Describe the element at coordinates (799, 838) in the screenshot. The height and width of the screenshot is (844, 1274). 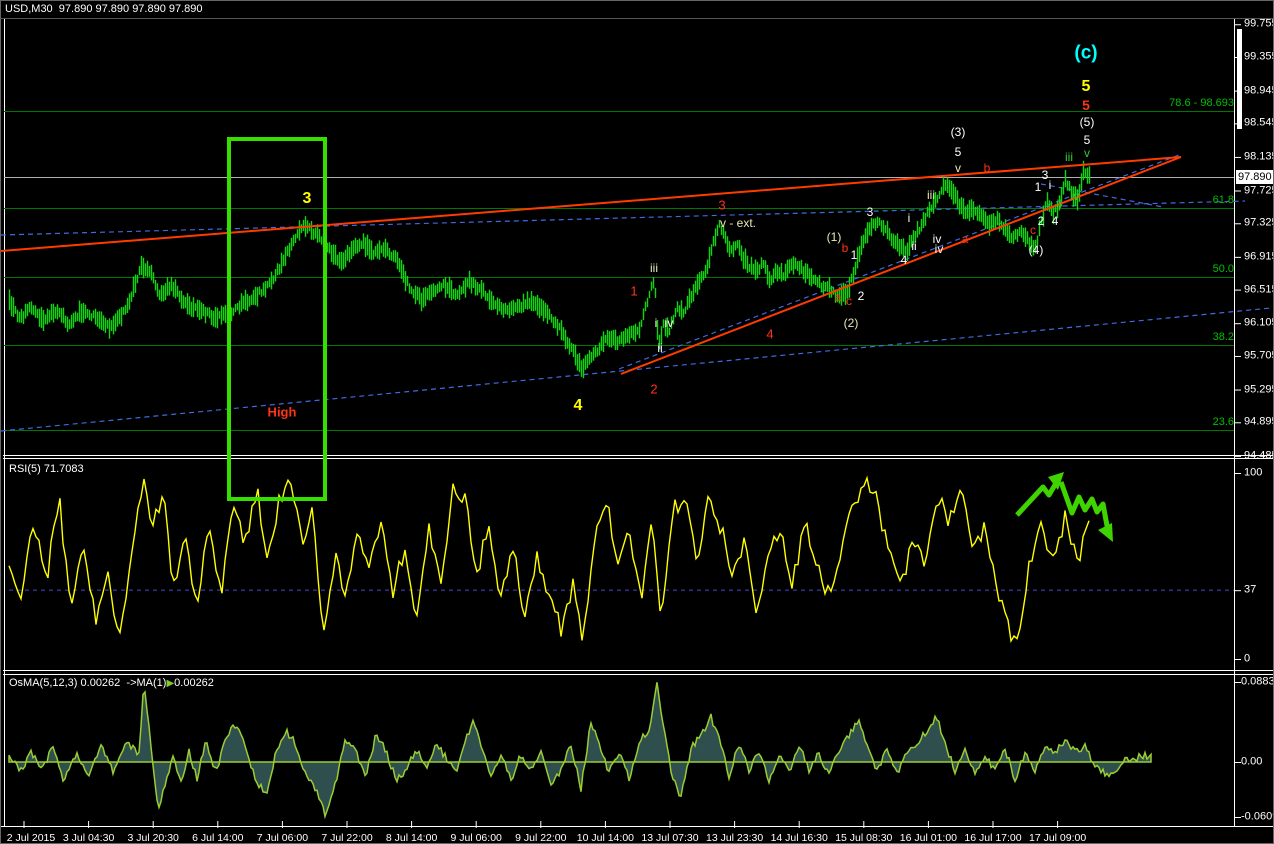
I see `time-axis-label: 14 Jul 16:30` at that location.